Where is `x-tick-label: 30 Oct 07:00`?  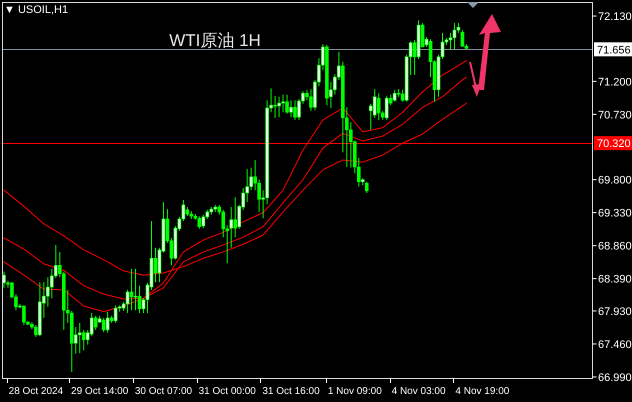
x-tick-label: 30 Oct 07:00 is located at coordinates (163, 391).